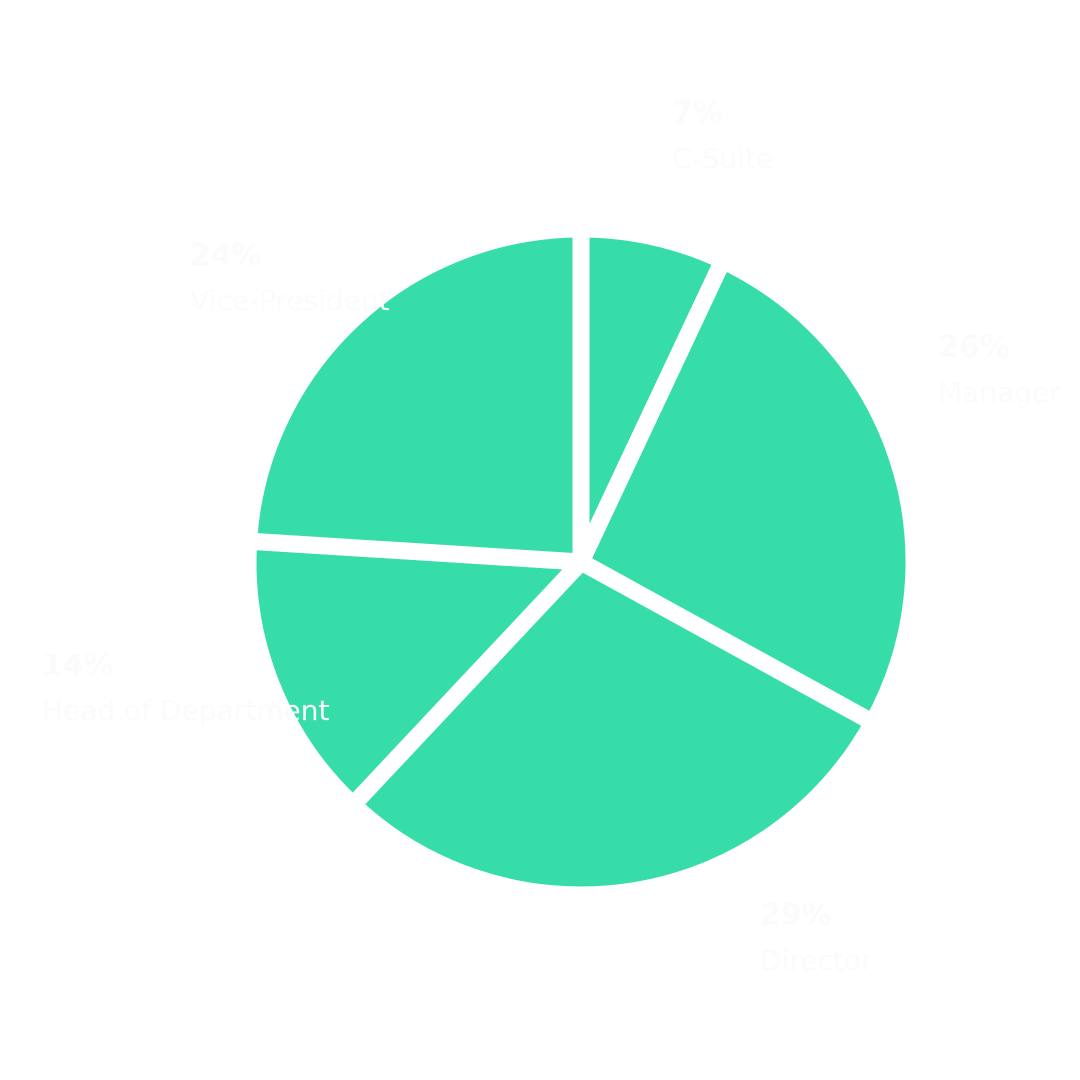 The width and height of the screenshot is (1080, 1080). Describe the element at coordinates (290, 278) in the screenshot. I see `label-vice-president: 24% Vice-President` at that location.